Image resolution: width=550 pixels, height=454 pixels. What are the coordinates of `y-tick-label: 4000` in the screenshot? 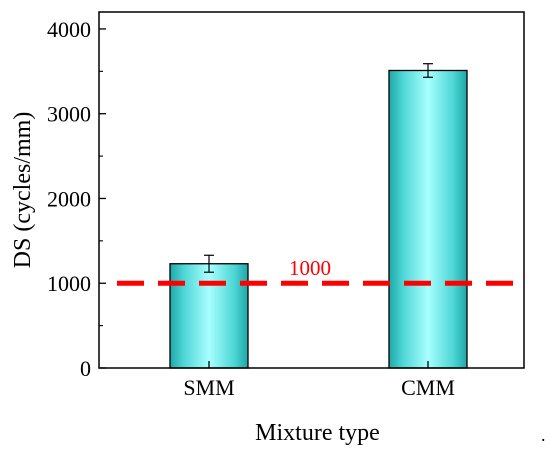 It's located at (69, 29).